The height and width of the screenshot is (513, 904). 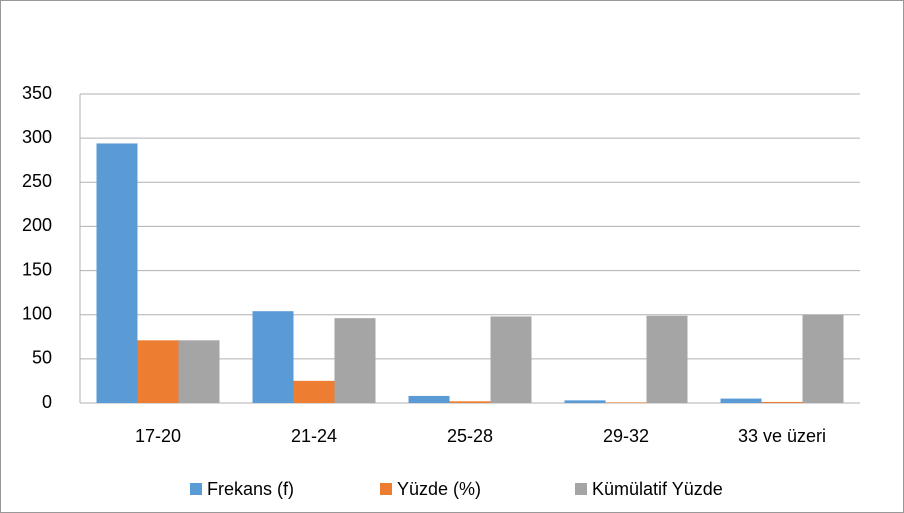 I want to click on y-tick-label: 300, so click(x=37, y=137).